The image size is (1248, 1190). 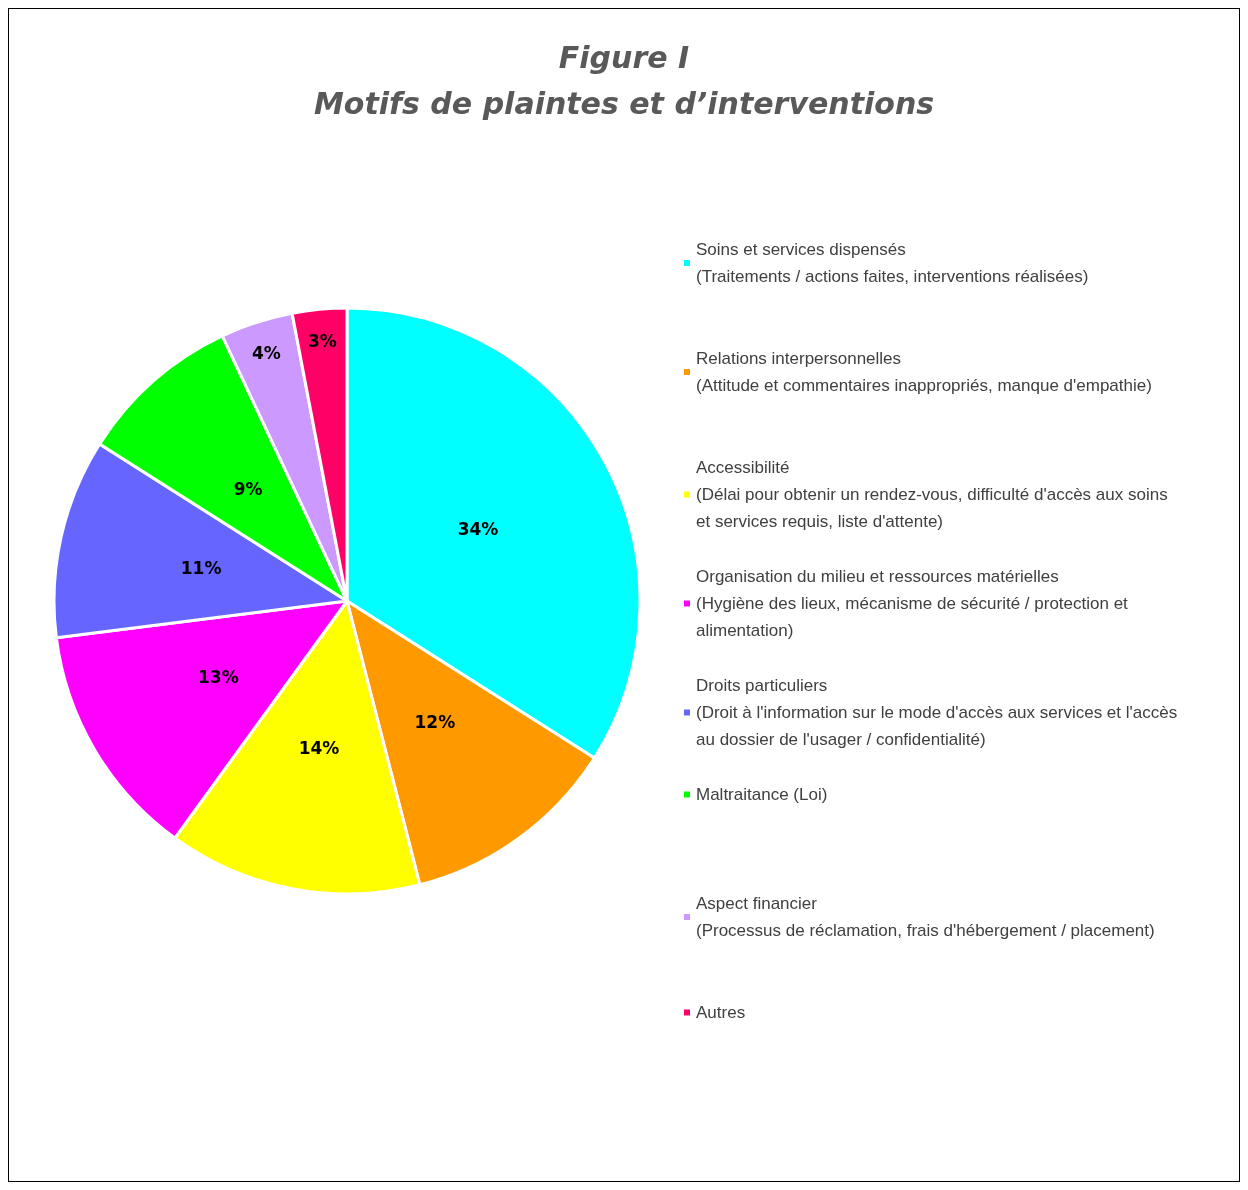 I want to click on legend-label: Maltraitance (Loi), so click(x=762, y=794).